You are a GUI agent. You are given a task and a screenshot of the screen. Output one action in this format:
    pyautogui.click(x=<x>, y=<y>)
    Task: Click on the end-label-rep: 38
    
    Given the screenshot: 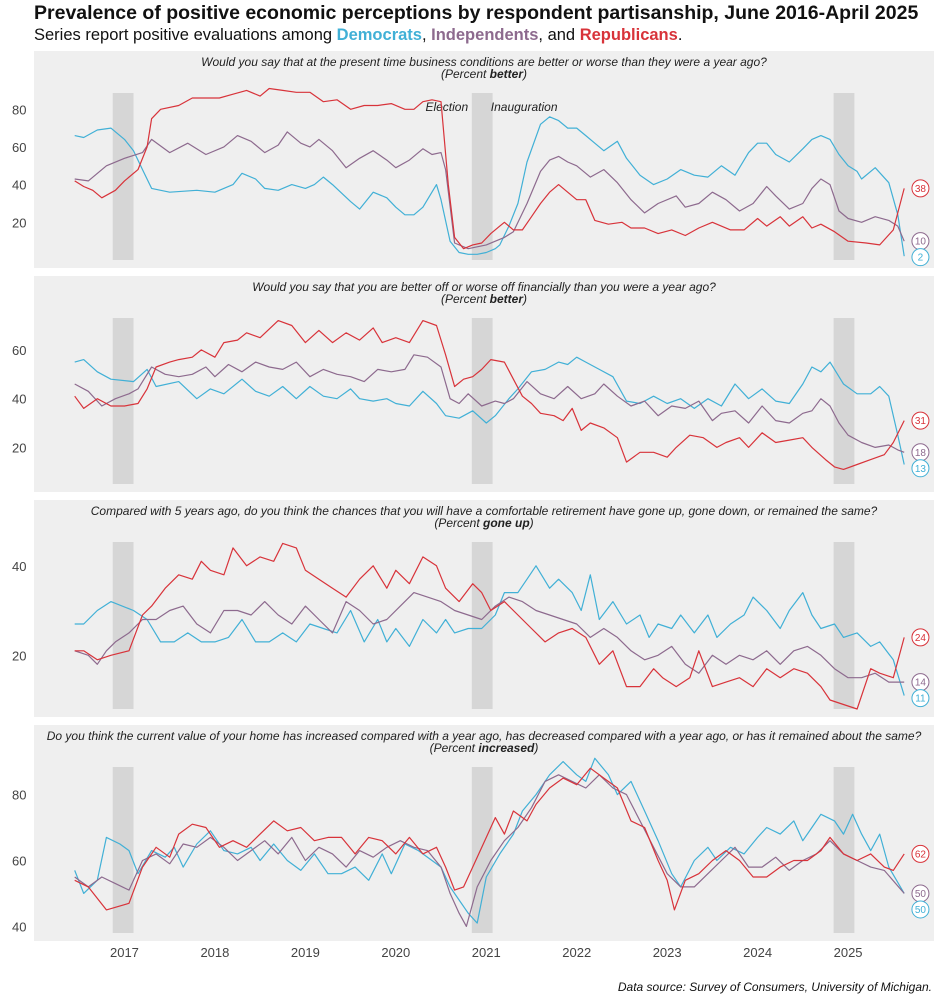 What is the action you would take?
    pyautogui.click(x=921, y=189)
    